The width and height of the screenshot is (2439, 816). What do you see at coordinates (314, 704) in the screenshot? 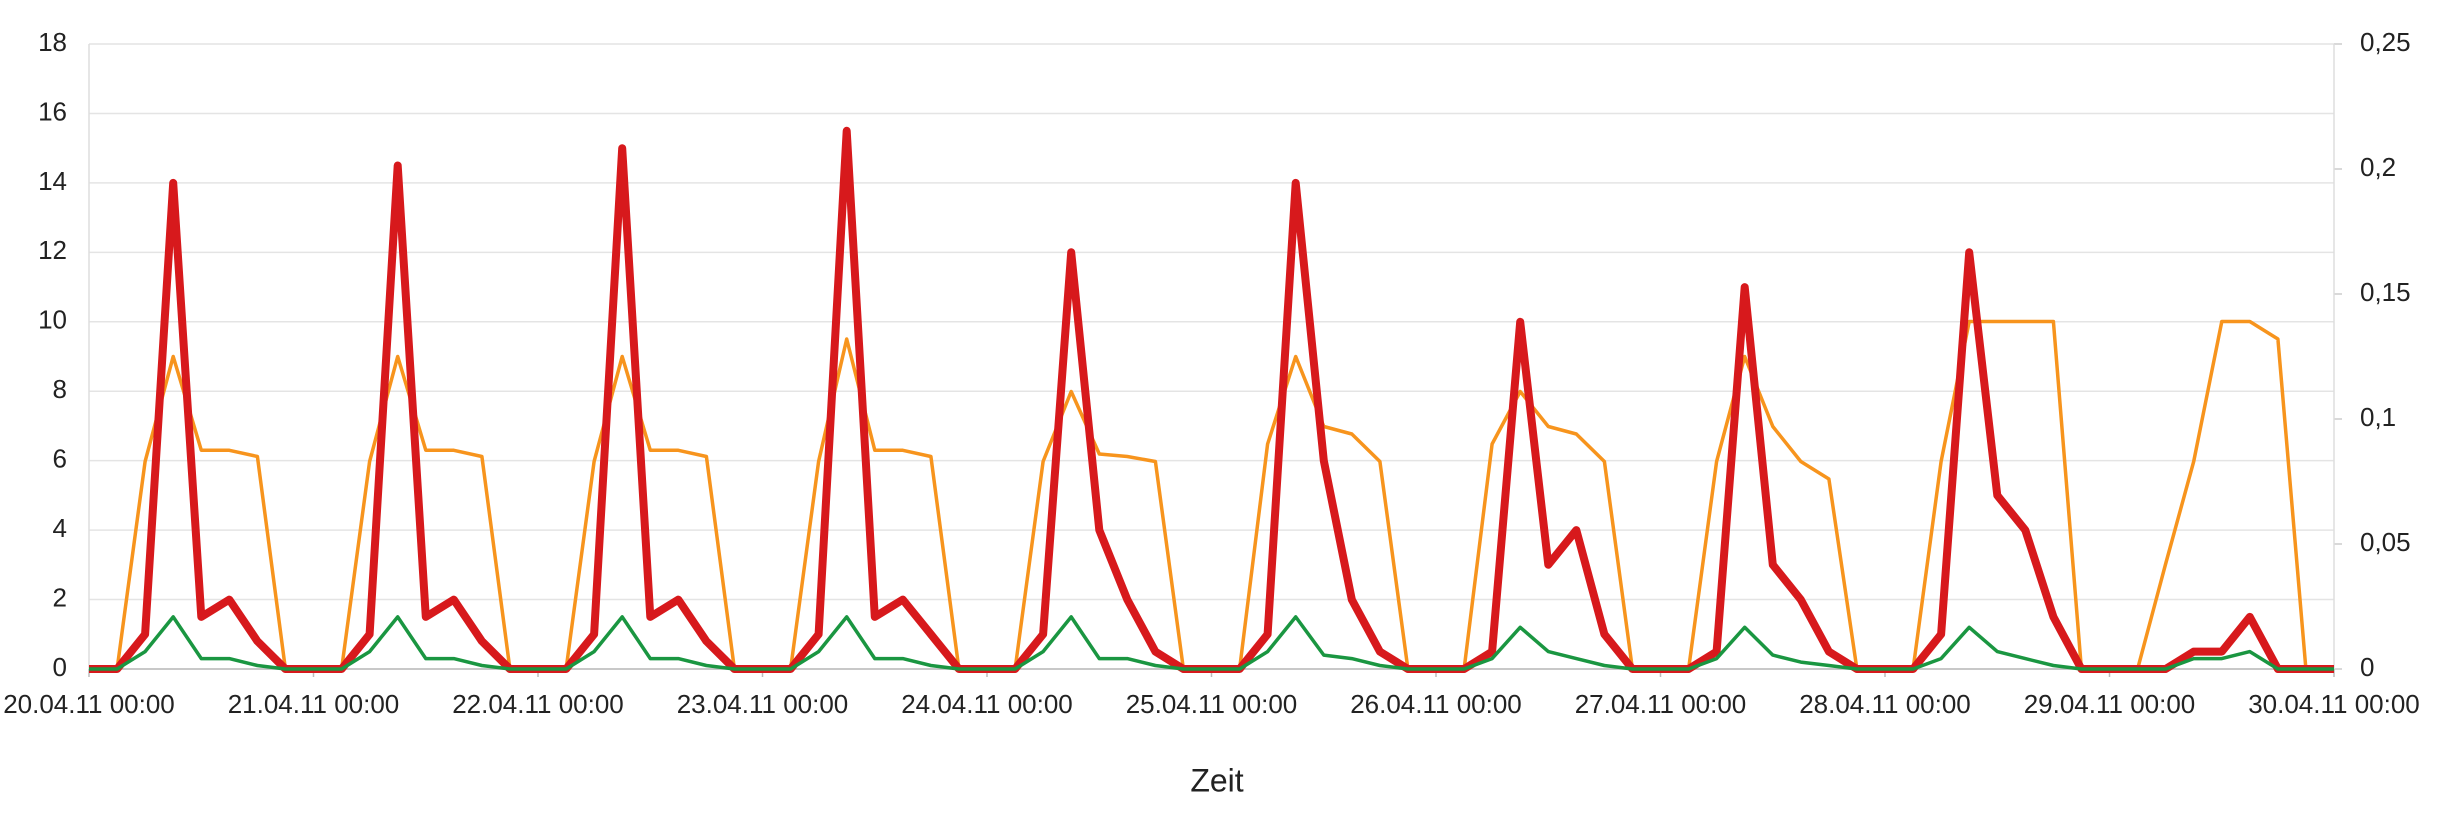
I see `x-tick-label: 21.04.11 00:00` at bounding box center [314, 704].